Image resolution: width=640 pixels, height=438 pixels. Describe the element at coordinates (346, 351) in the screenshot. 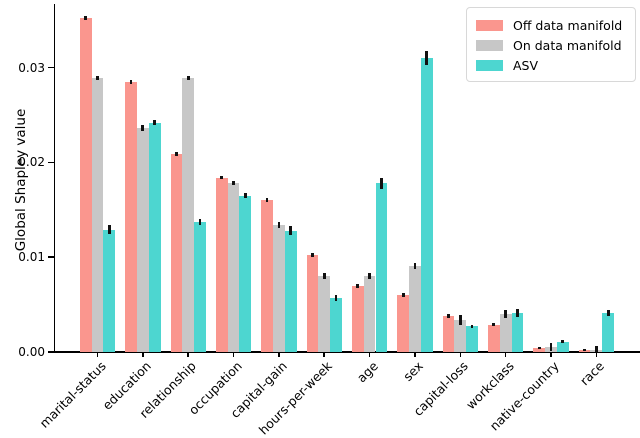

I see `x-axis-spine` at that location.